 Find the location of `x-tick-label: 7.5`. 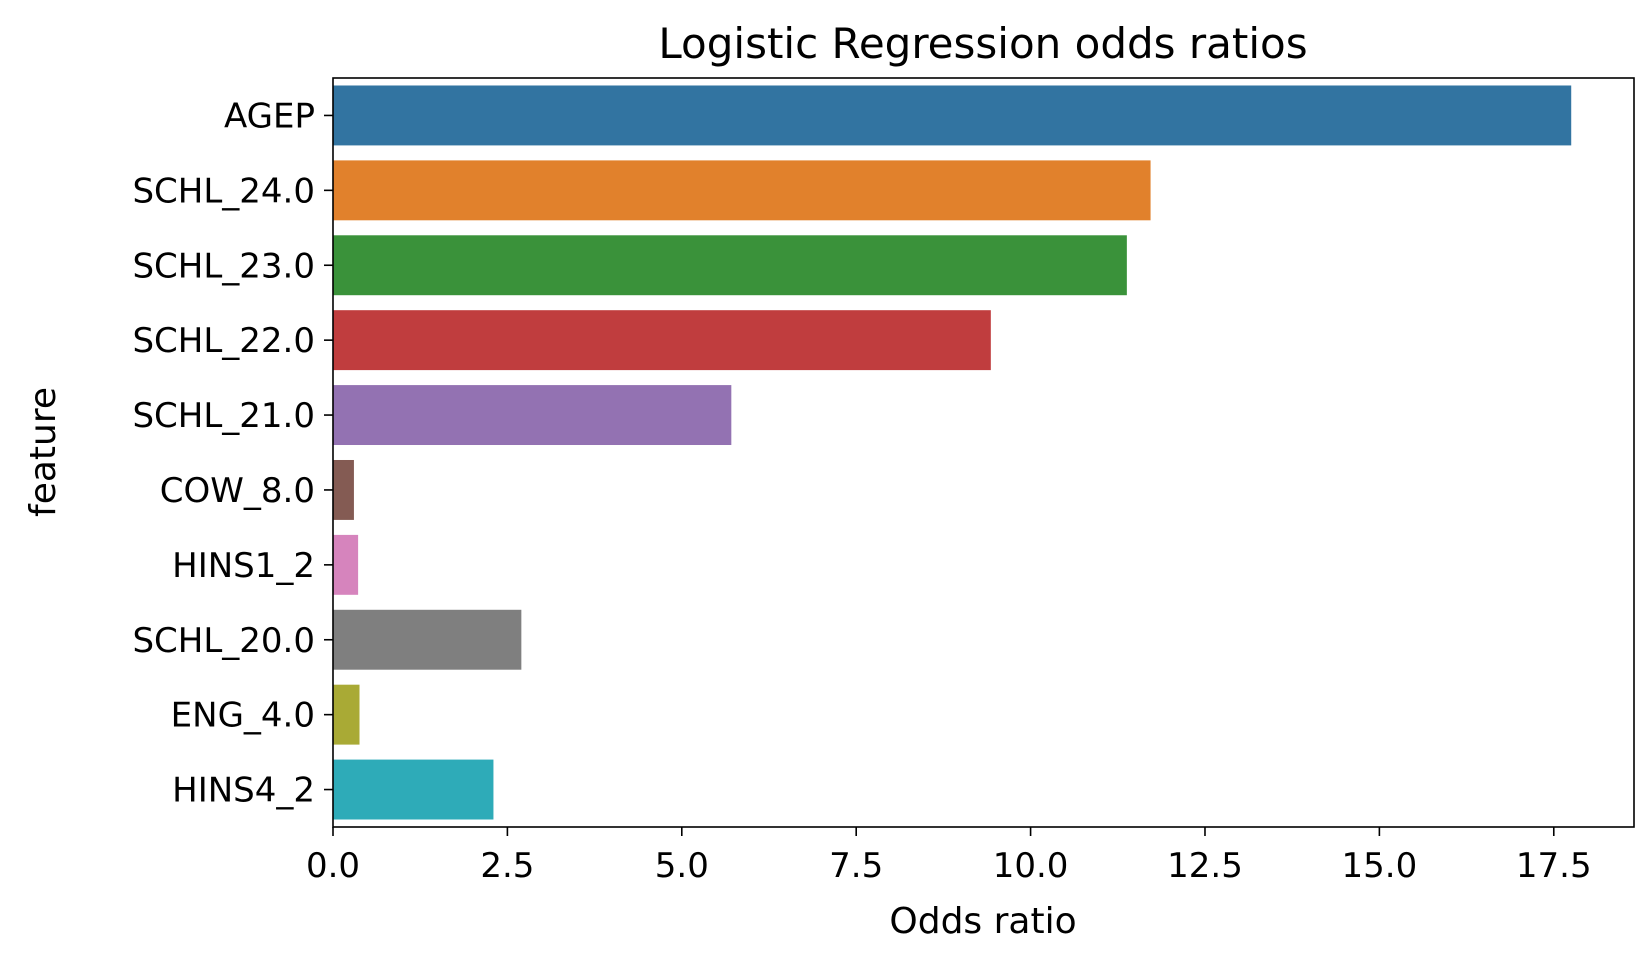

x-tick-label: 7.5 is located at coordinates (856, 866).